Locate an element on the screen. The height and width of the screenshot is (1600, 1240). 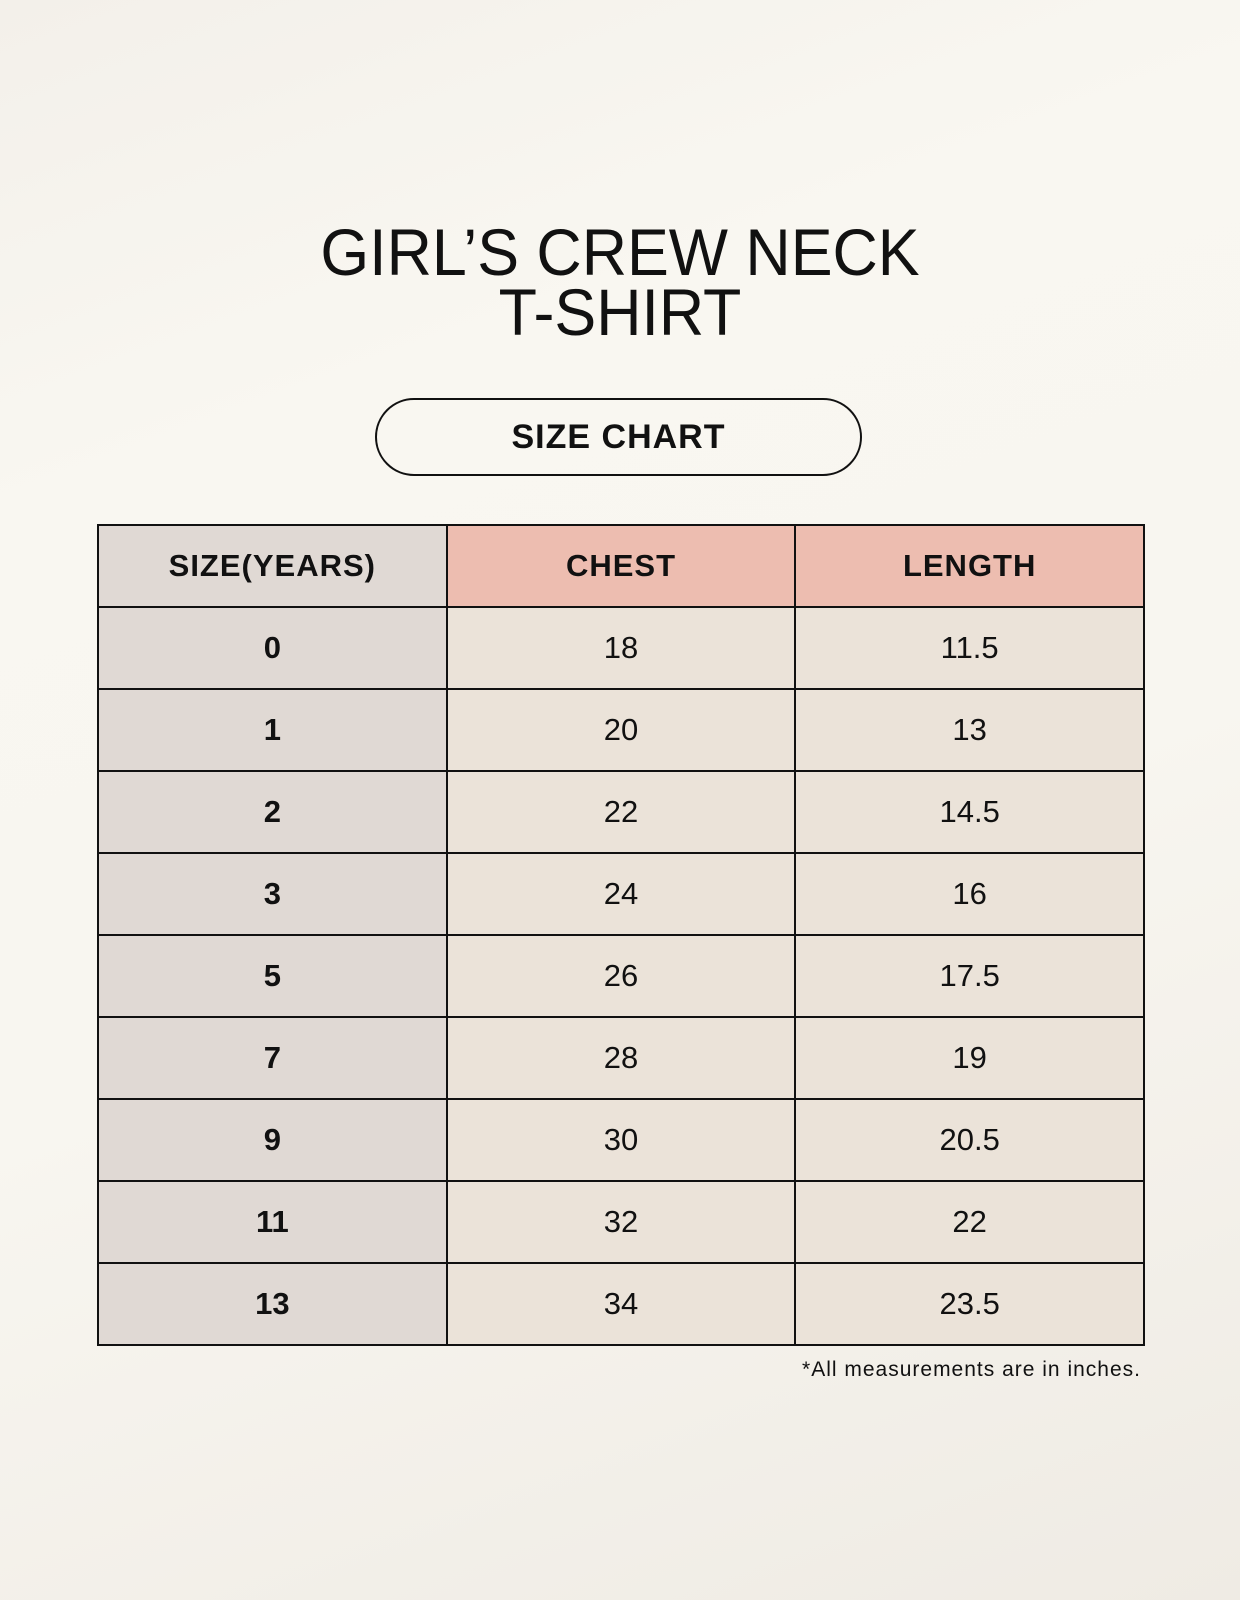
size-cell: 3 is located at coordinates (272, 894).